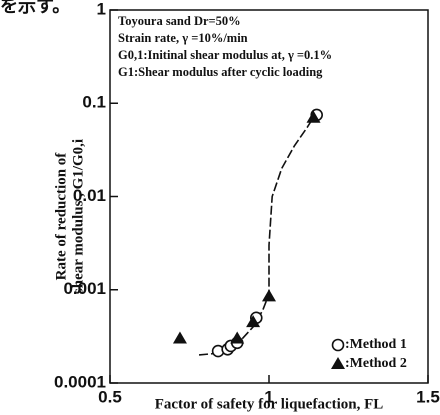  Describe the element at coordinates (78, 216) in the screenshot. I see `y-axis-label: shear modulus , G1/G0,i` at that location.